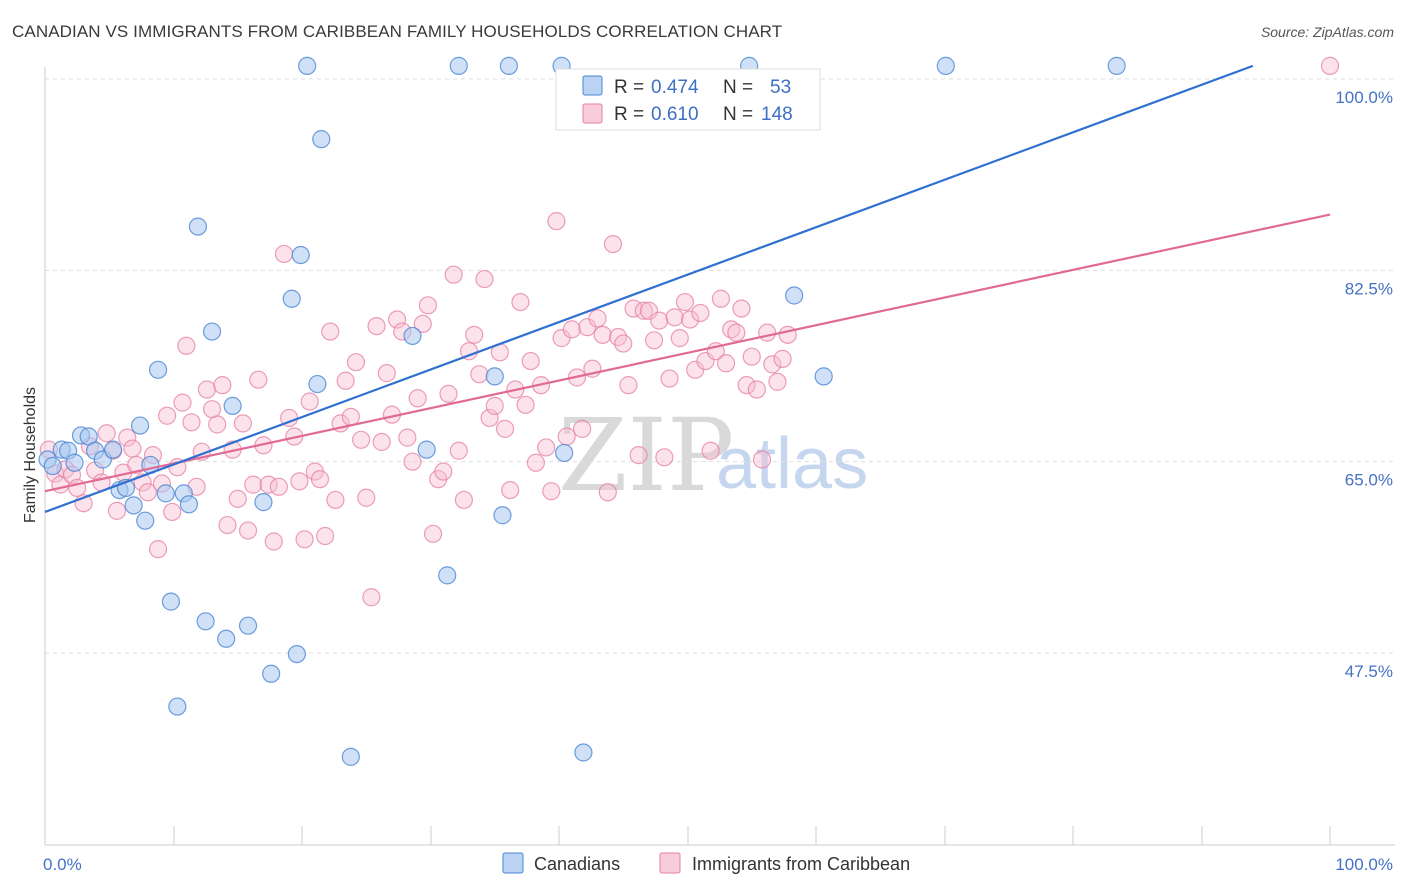  Describe the element at coordinates (706, 863) in the screenshot. I see `bottom-legend: Canadians Immigrants from Caribbean` at that location.